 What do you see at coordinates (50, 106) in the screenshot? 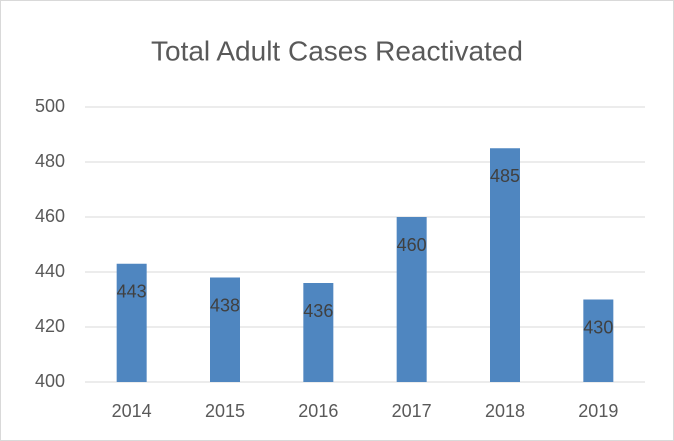
I see `y-tick-label: 500` at bounding box center [50, 106].